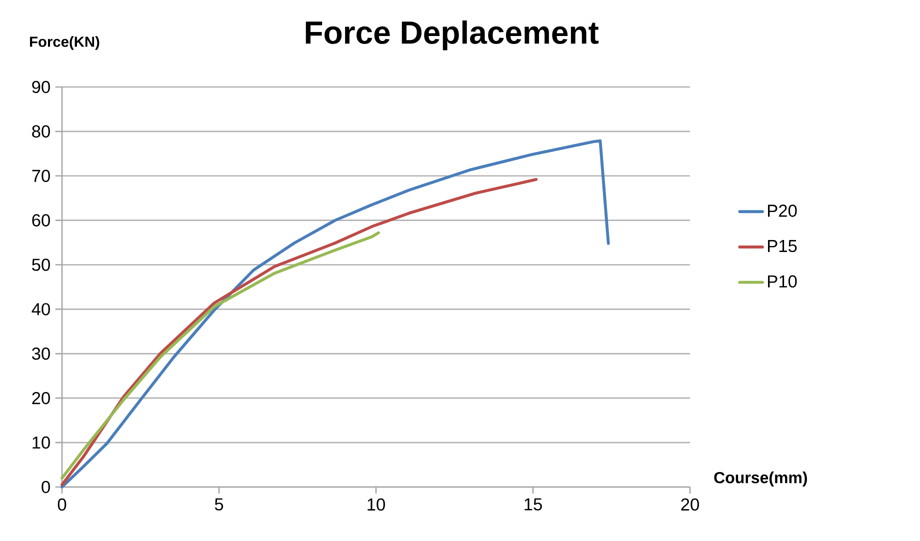 This screenshot has height=541, width=920. Describe the element at coordinates (219, 504) in the screenshot. I see `x-tick-label: 5` at that location.